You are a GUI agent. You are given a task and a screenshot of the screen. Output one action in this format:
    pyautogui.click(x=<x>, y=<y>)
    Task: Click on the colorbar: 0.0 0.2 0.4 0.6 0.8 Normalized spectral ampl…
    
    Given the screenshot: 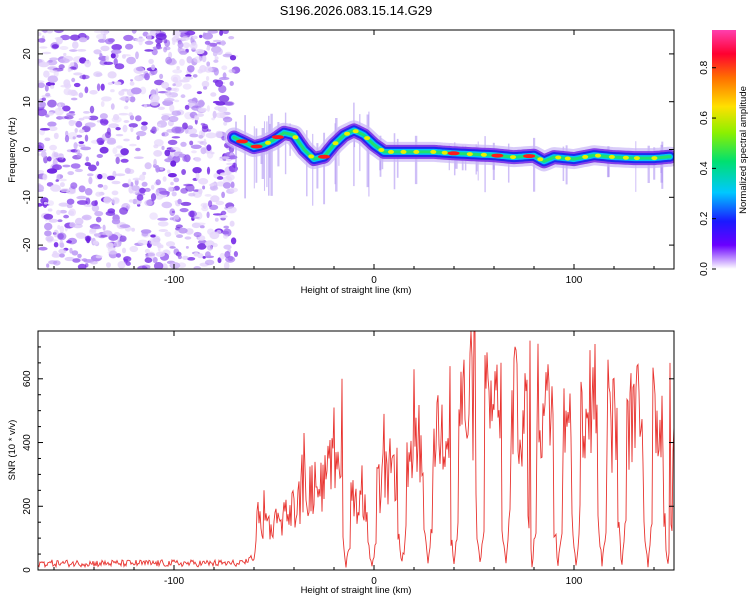 What is the action you would take?
    pyautogui.click(x=724, y=153)
    